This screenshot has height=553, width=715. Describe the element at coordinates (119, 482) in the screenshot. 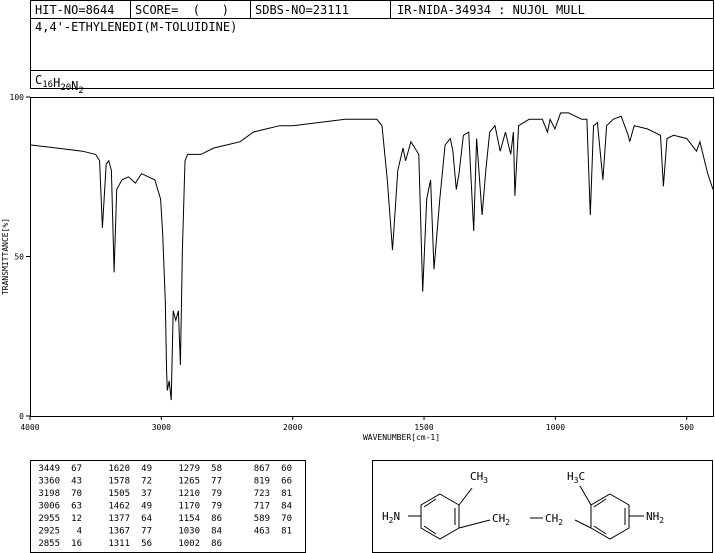

I see `peak-wavenumber: 1578` at that location.